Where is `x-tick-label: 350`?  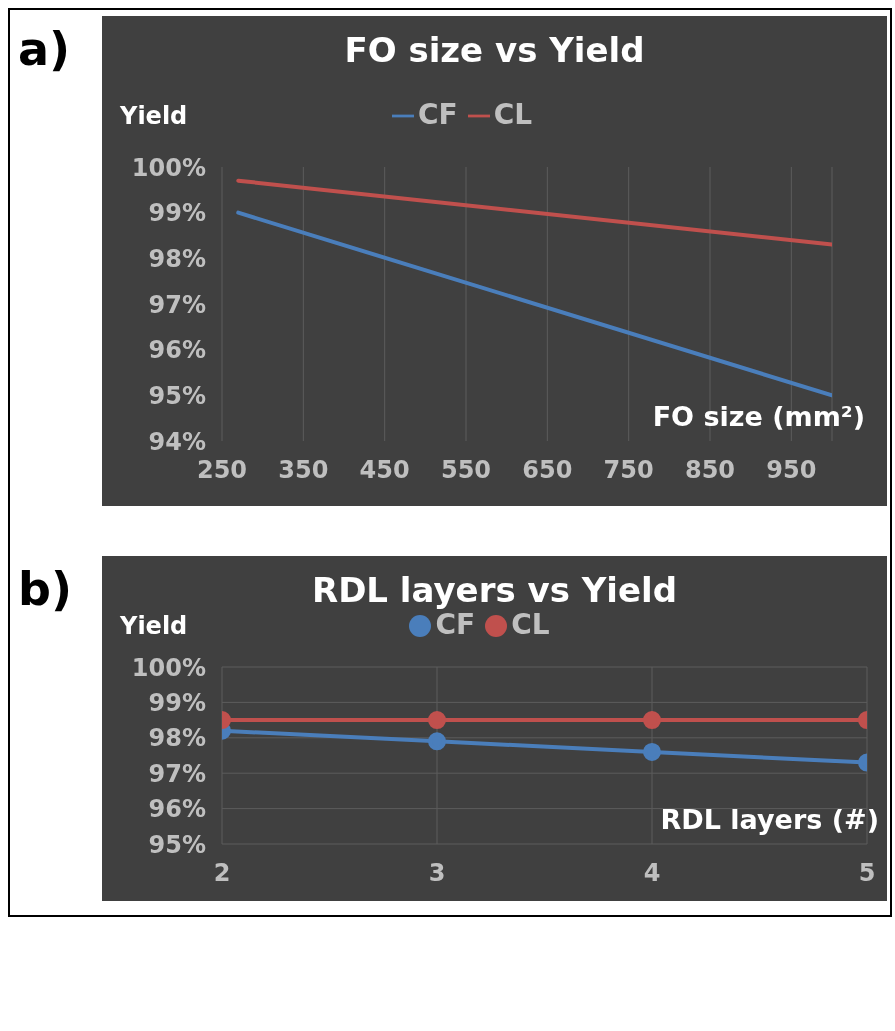
x-tick-label: 350 is located at coordinates (303, 470).